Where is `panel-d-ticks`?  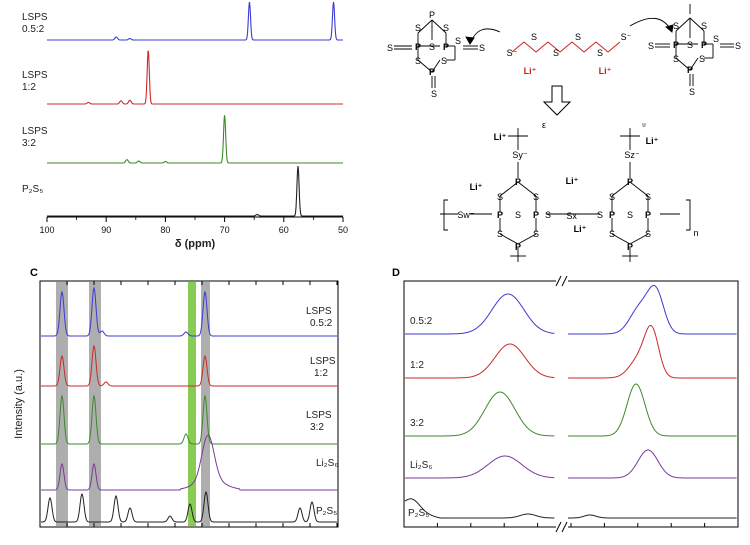
panel-d-ticks is located at coordinates (571, 525).